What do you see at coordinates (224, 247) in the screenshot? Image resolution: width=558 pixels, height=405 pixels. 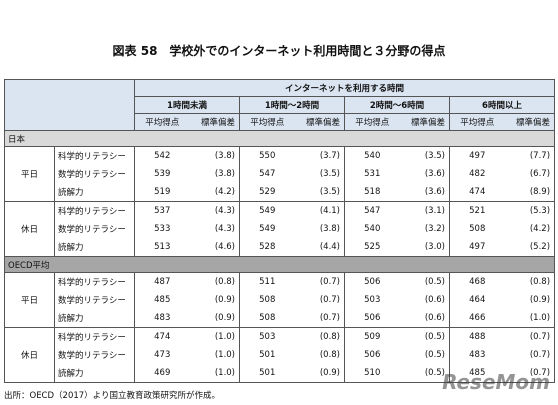 I see `std-dev: (4.6)` at bounding box center [224, 247].